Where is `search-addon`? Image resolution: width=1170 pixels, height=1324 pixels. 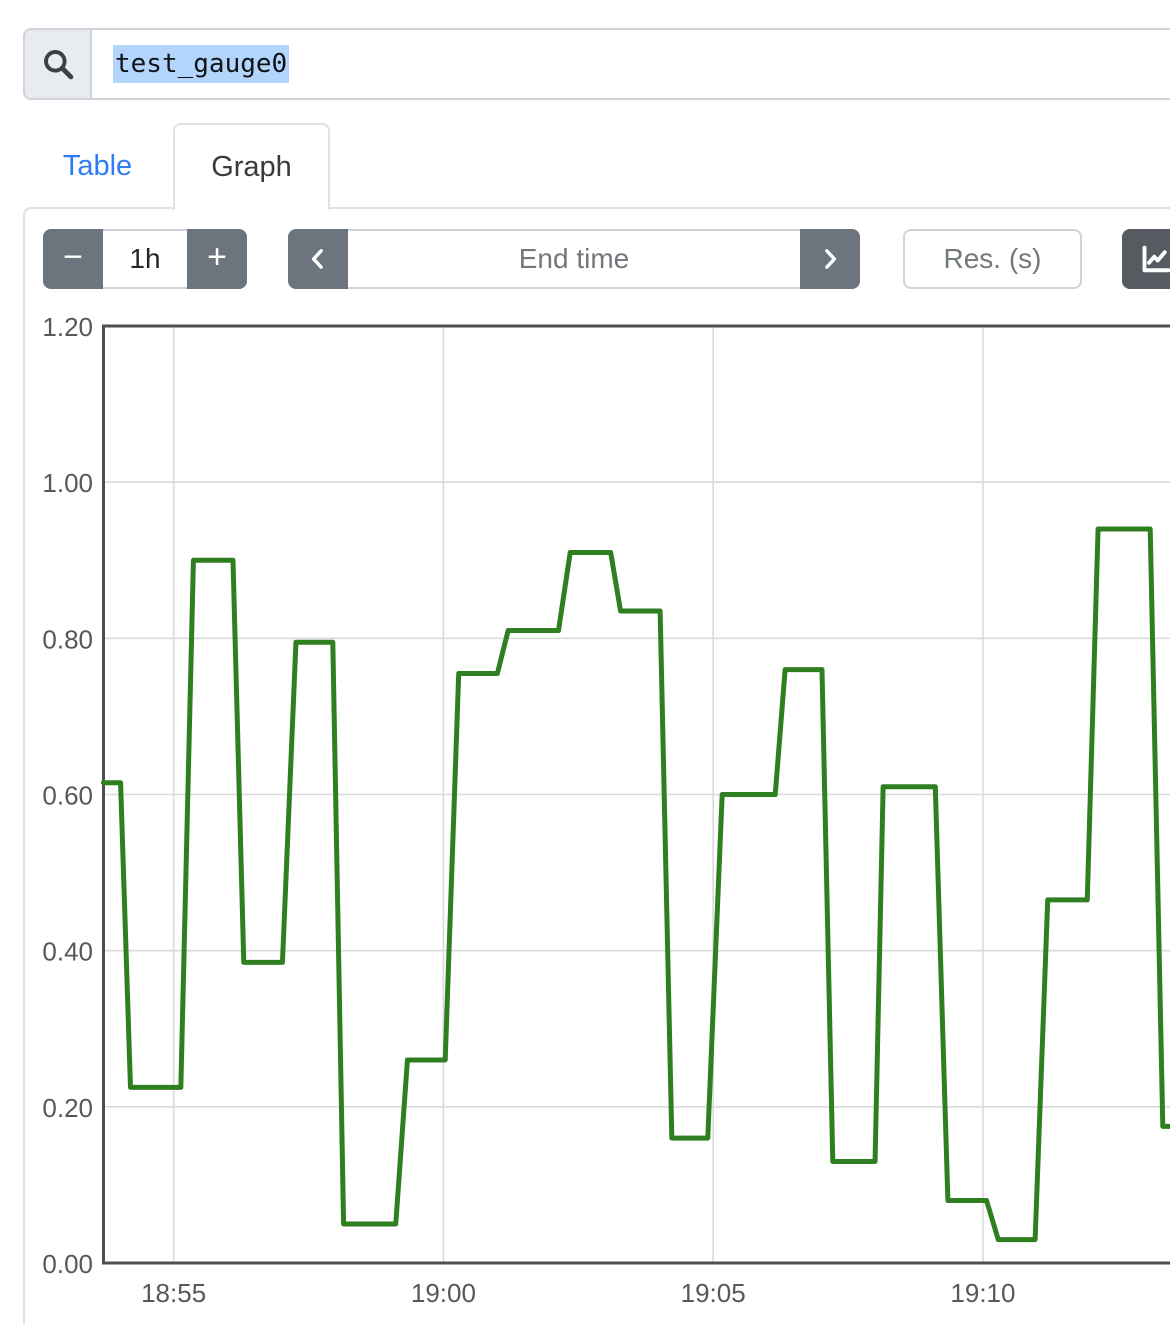
search-addon is located at coordinates (57, 64).